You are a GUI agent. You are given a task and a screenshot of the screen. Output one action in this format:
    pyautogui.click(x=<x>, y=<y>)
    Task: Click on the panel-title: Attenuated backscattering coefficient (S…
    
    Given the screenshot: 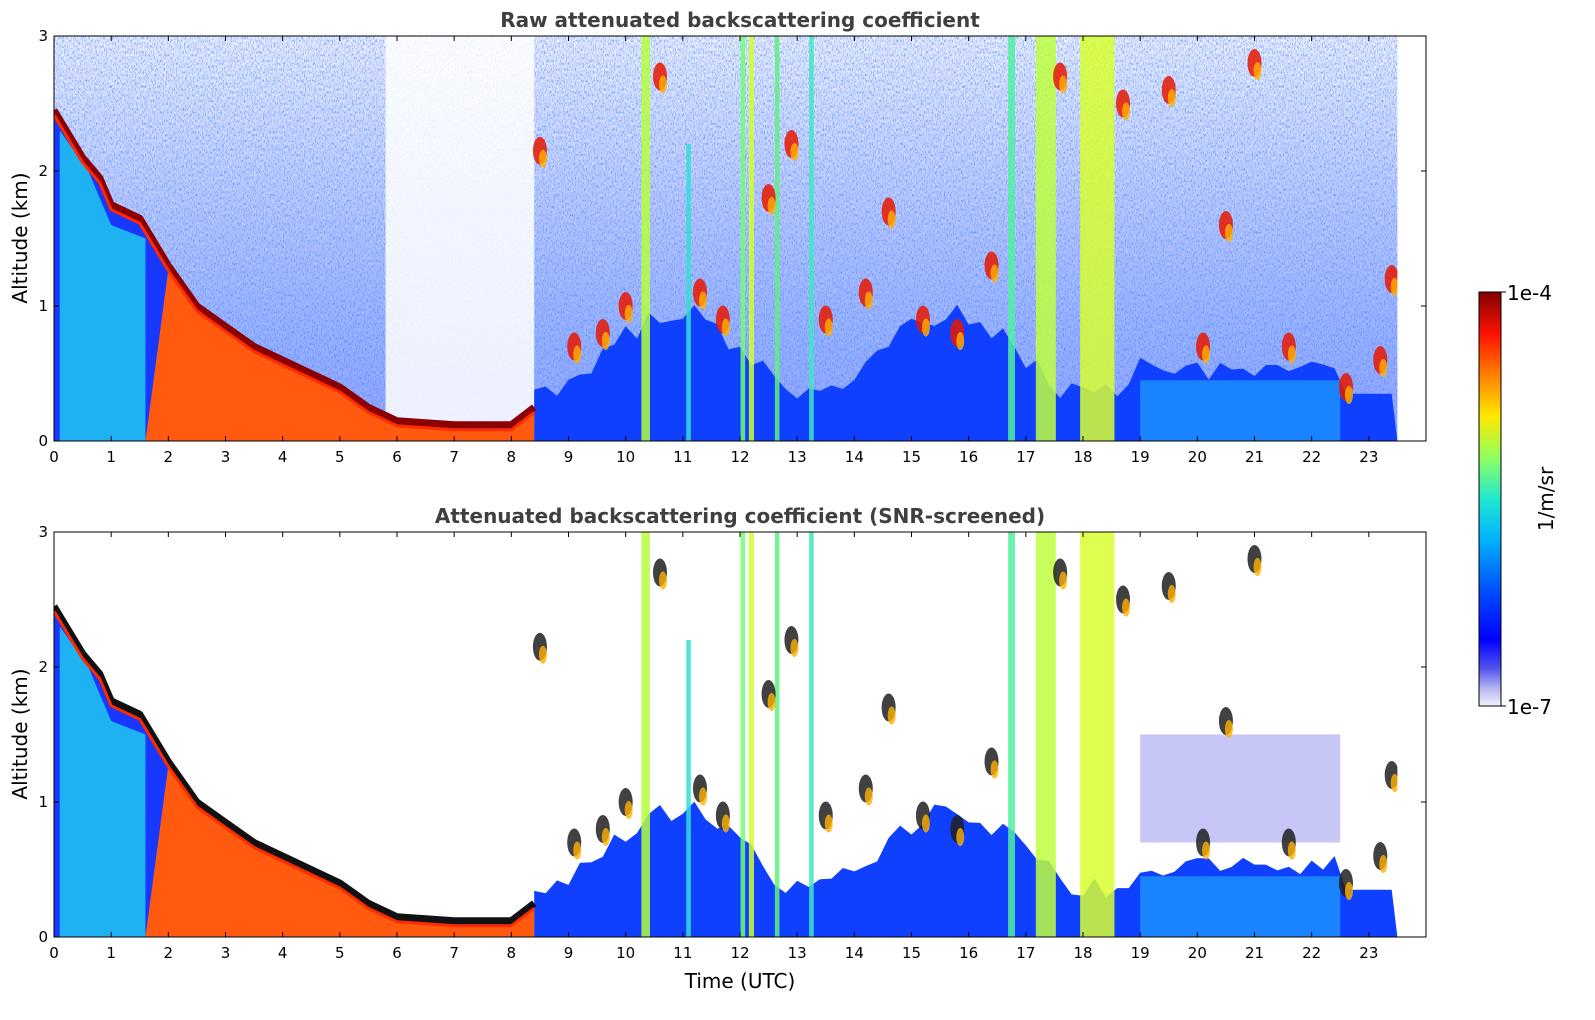 What is the action you would take?
    pyautogui.click(x=740, y=516)
    